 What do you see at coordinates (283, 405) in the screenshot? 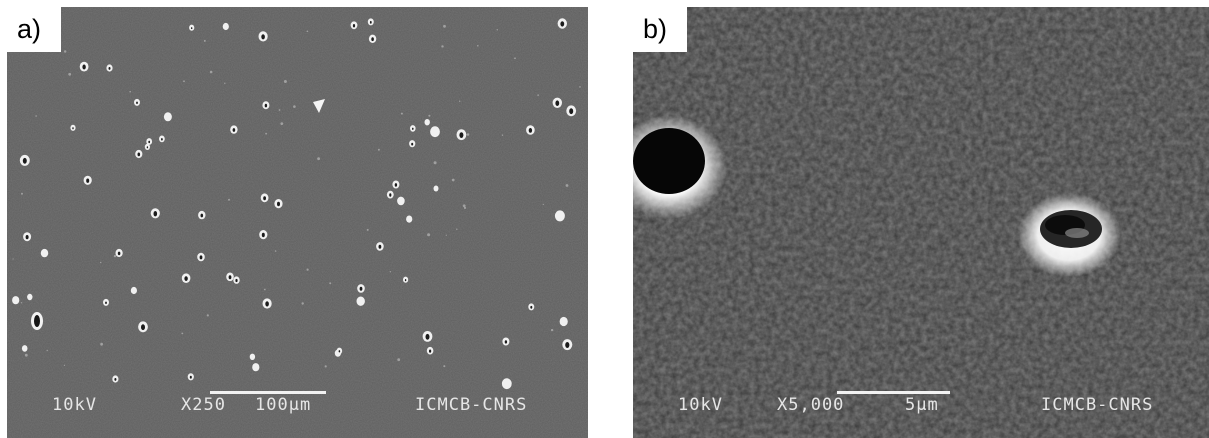
I see `scale-length-a: 100µm` at bounding box center [283, 405].